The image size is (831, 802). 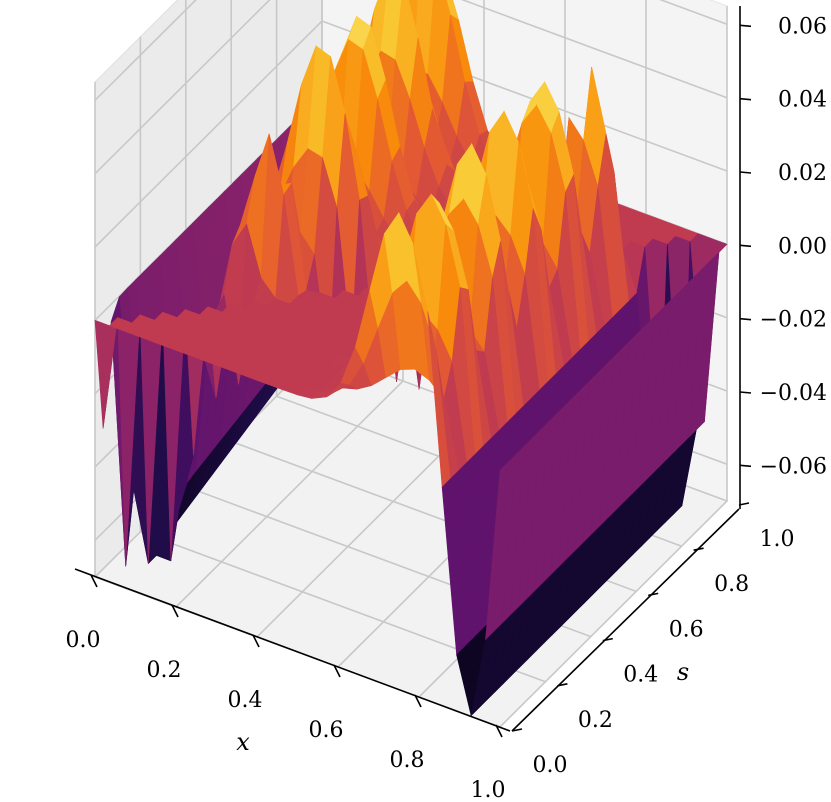 I want to click on z-tick-label: −0.06, so click(x=793, y=466).